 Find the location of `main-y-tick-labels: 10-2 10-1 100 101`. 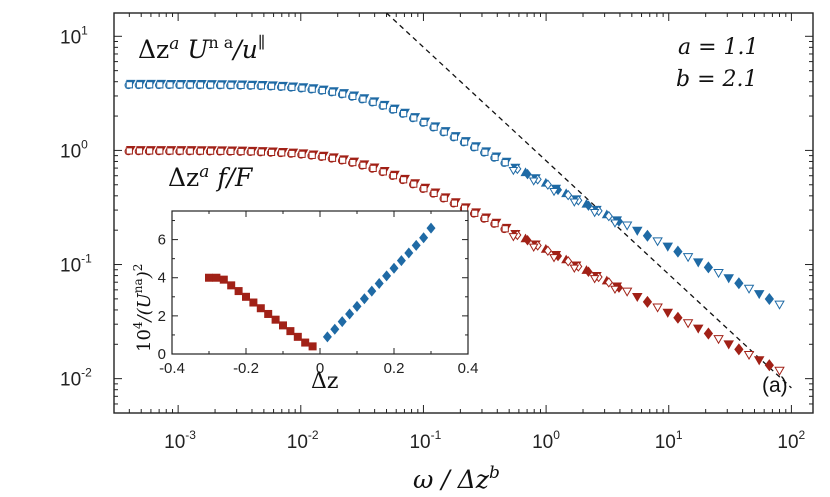

main-y-tick-labels: 10-2 10-1 100 101 is located at coordinates (76, 206).